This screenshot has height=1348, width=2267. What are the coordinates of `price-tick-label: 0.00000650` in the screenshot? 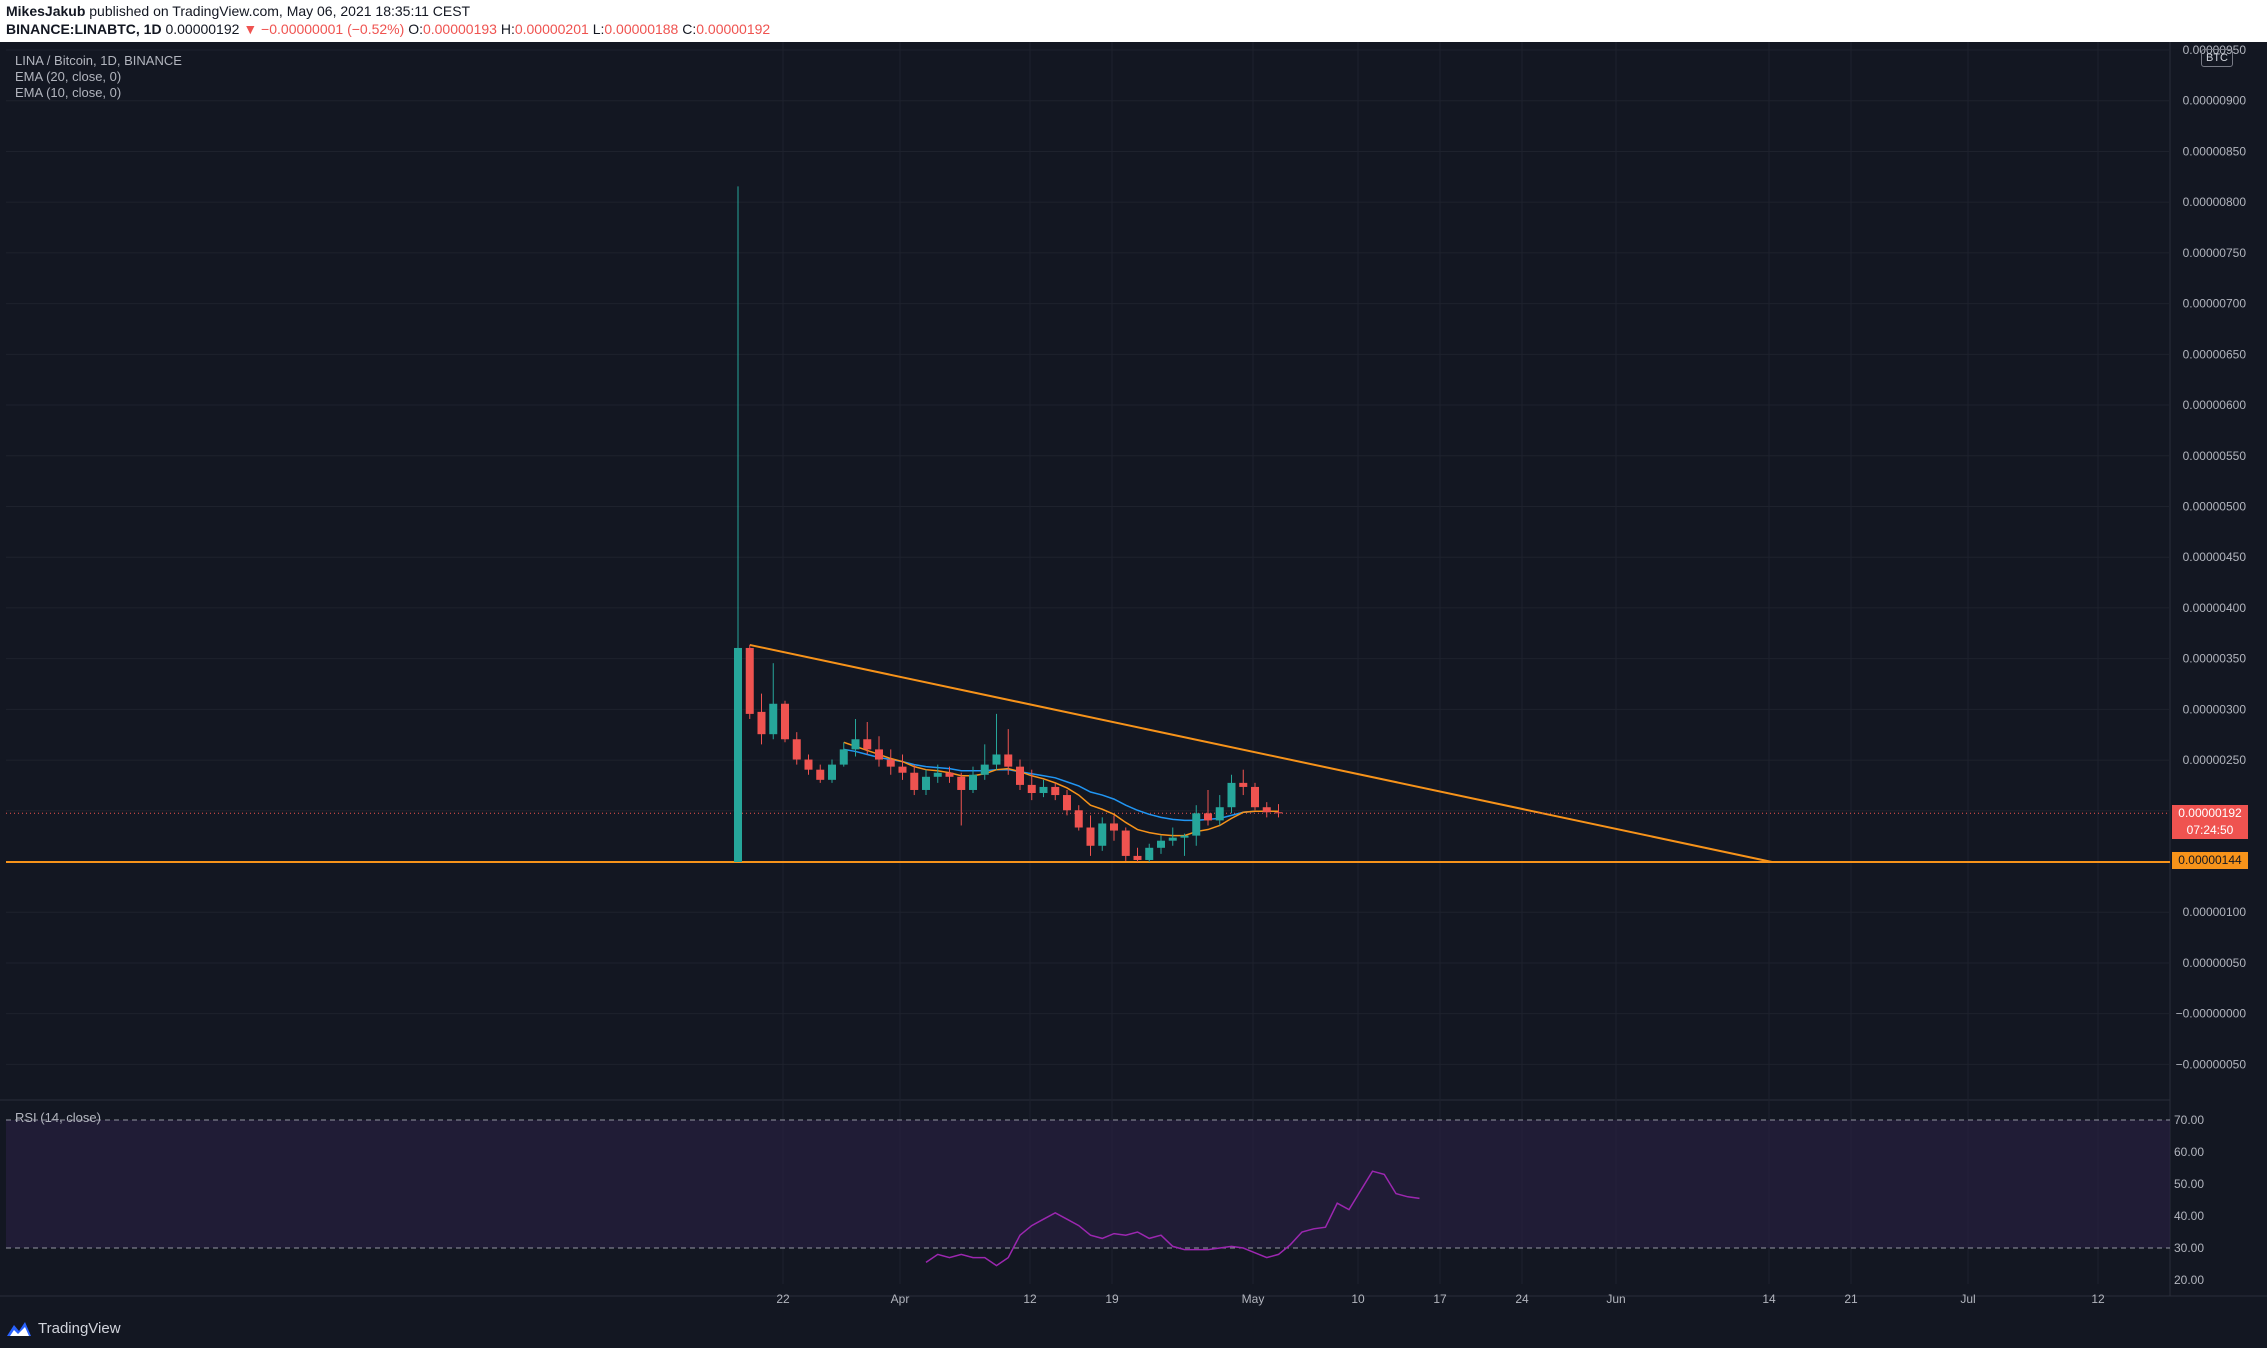 It's located at (2215, 354).